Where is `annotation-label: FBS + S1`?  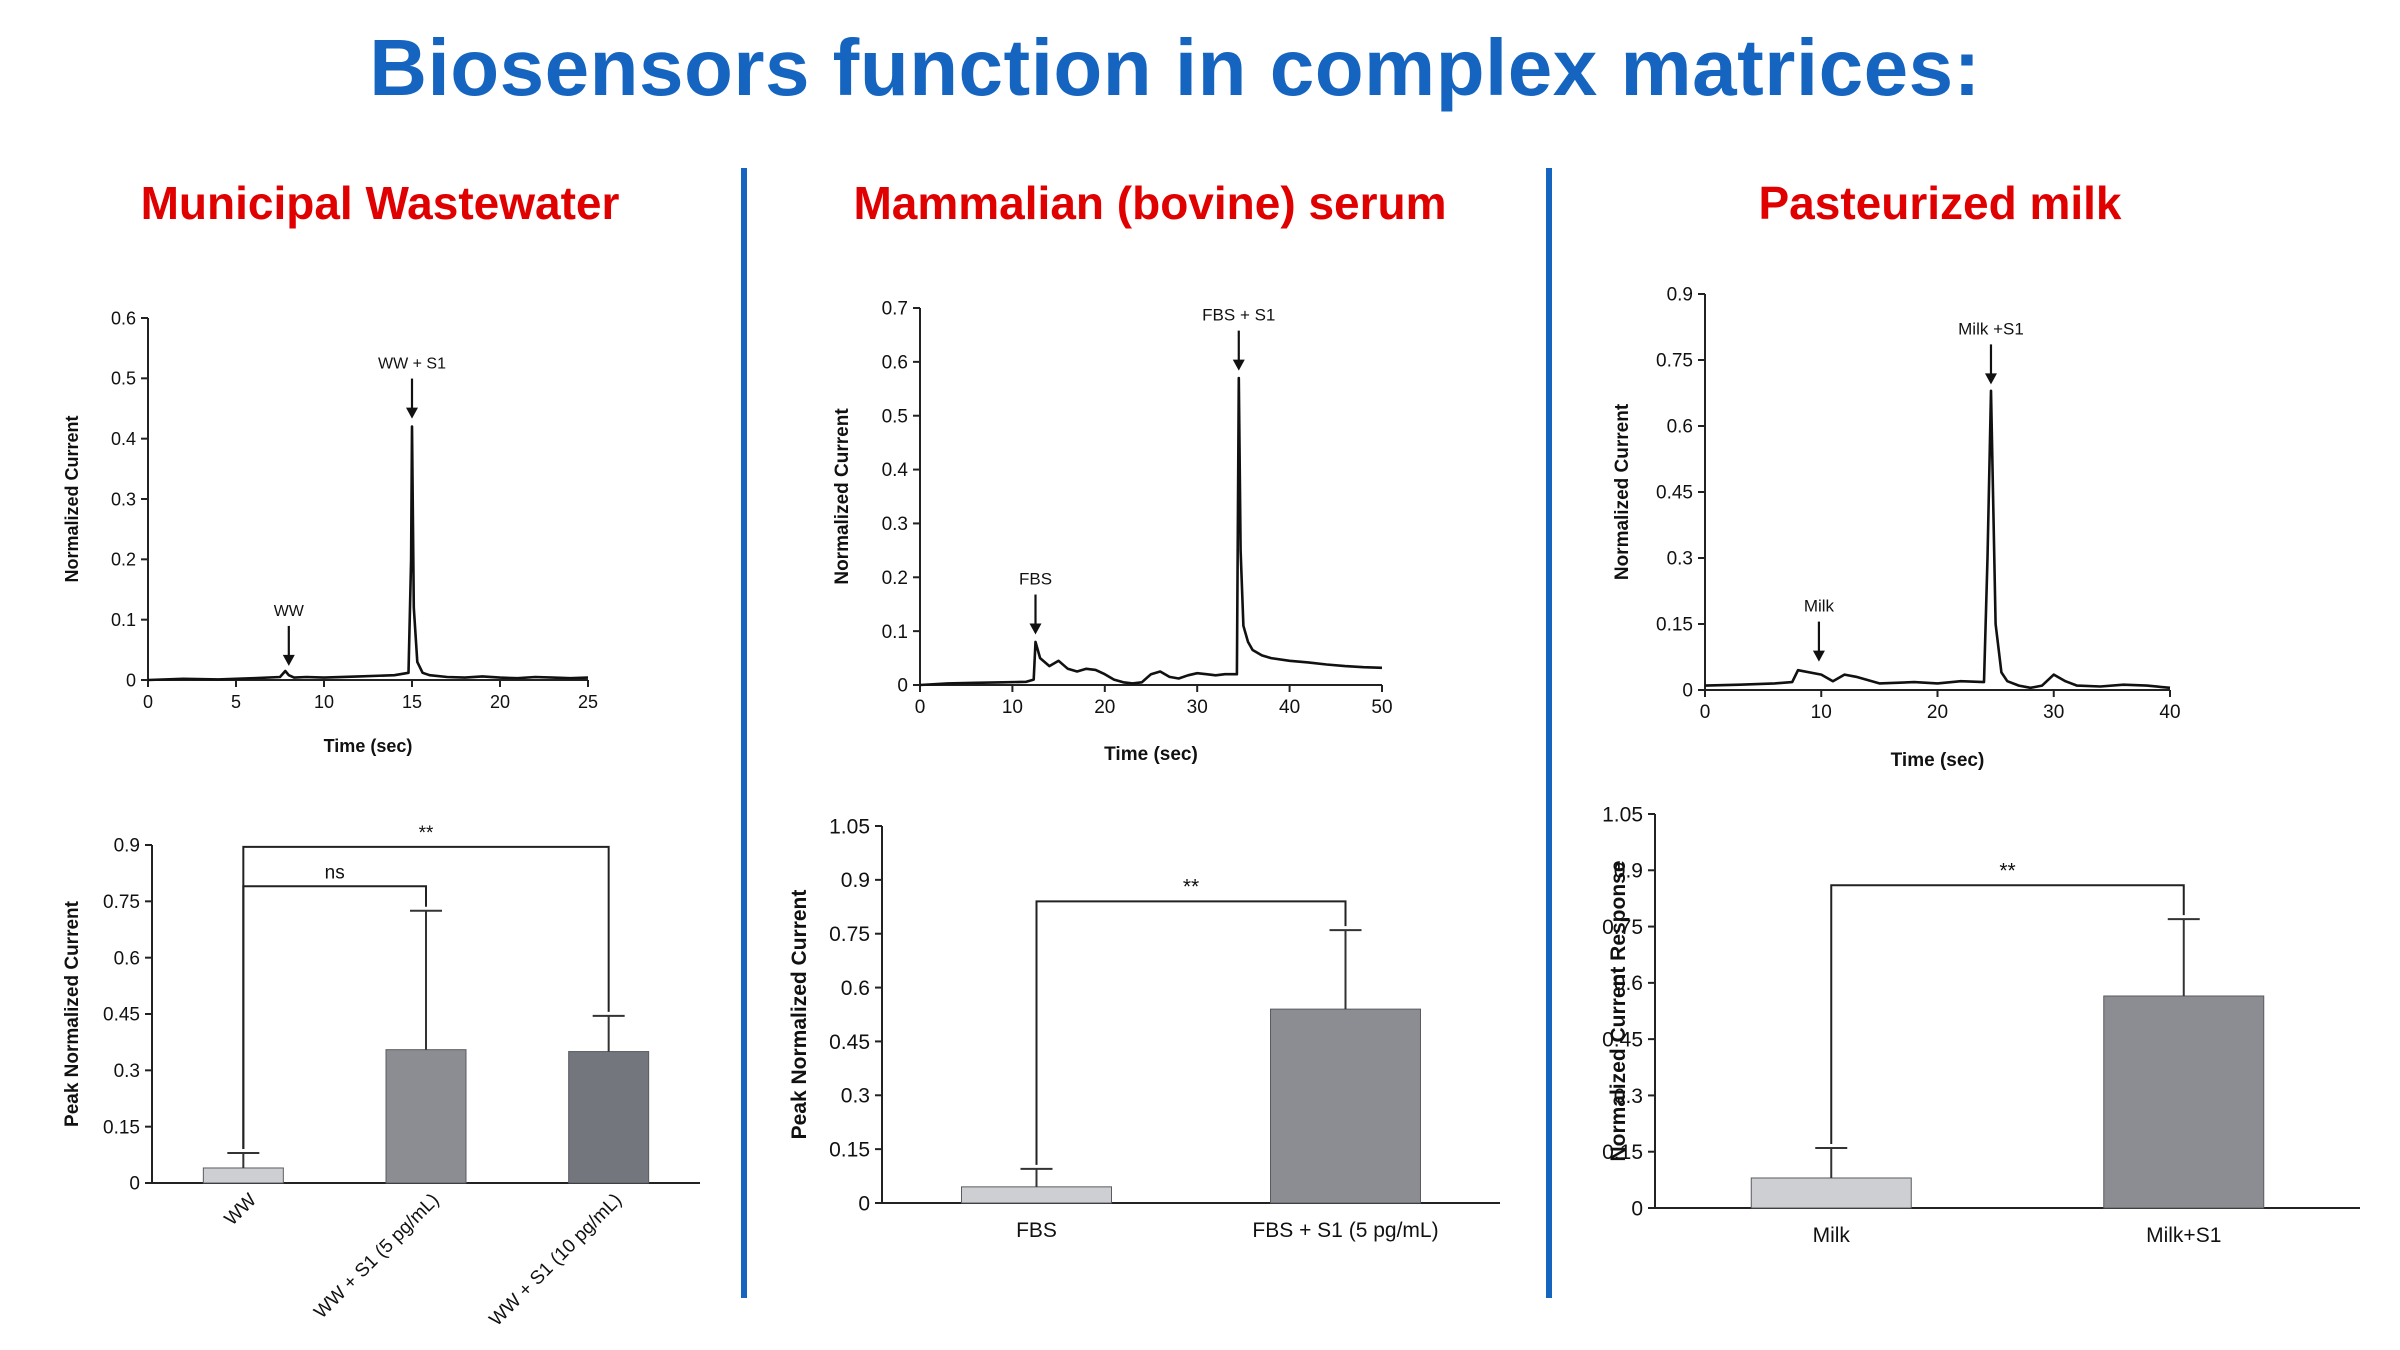
annotation-label: FBS + S1 is located at coordinates (1238, 315).